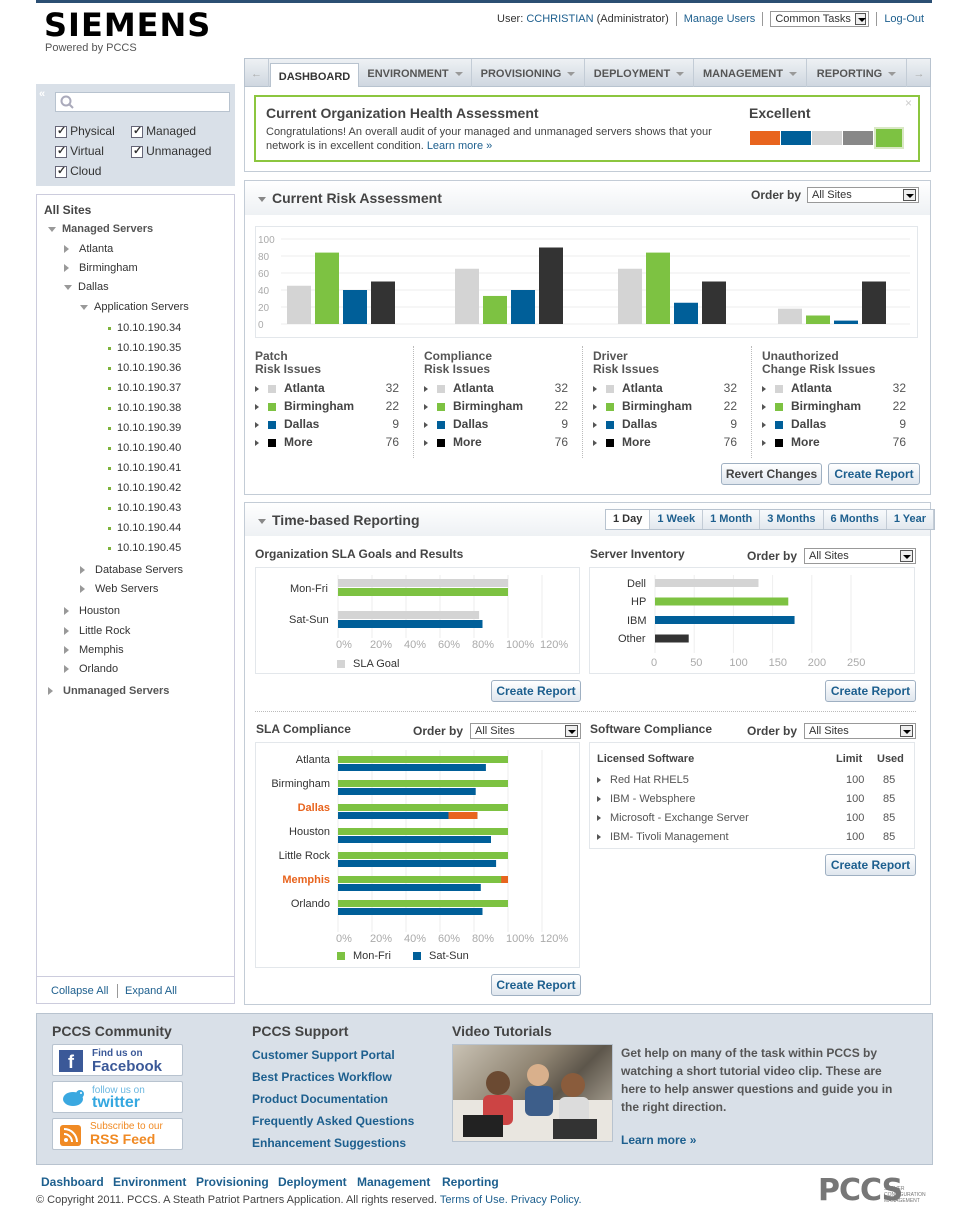  Describe the element at coordinates (97, 631) in the screenshot. I see `tree-item-little-rock: Little Rock` at that location.